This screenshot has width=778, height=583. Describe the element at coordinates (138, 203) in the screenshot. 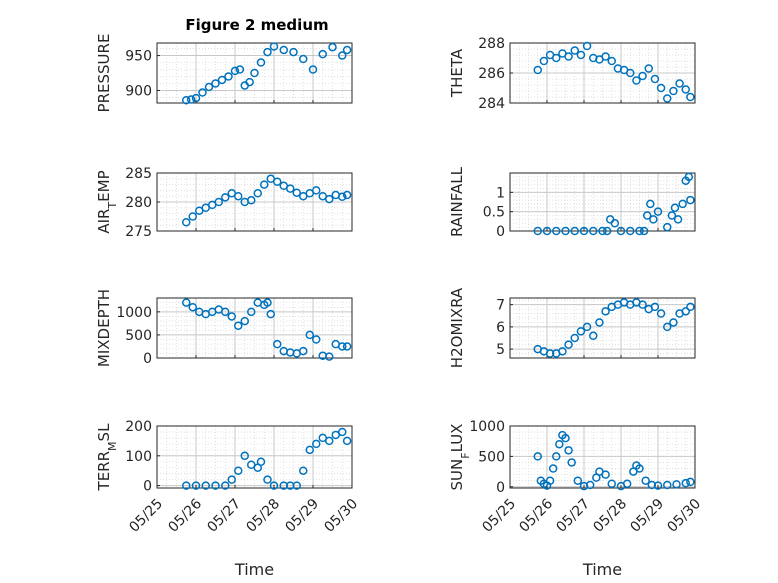

I see `y-tick-label: 280` at that location.